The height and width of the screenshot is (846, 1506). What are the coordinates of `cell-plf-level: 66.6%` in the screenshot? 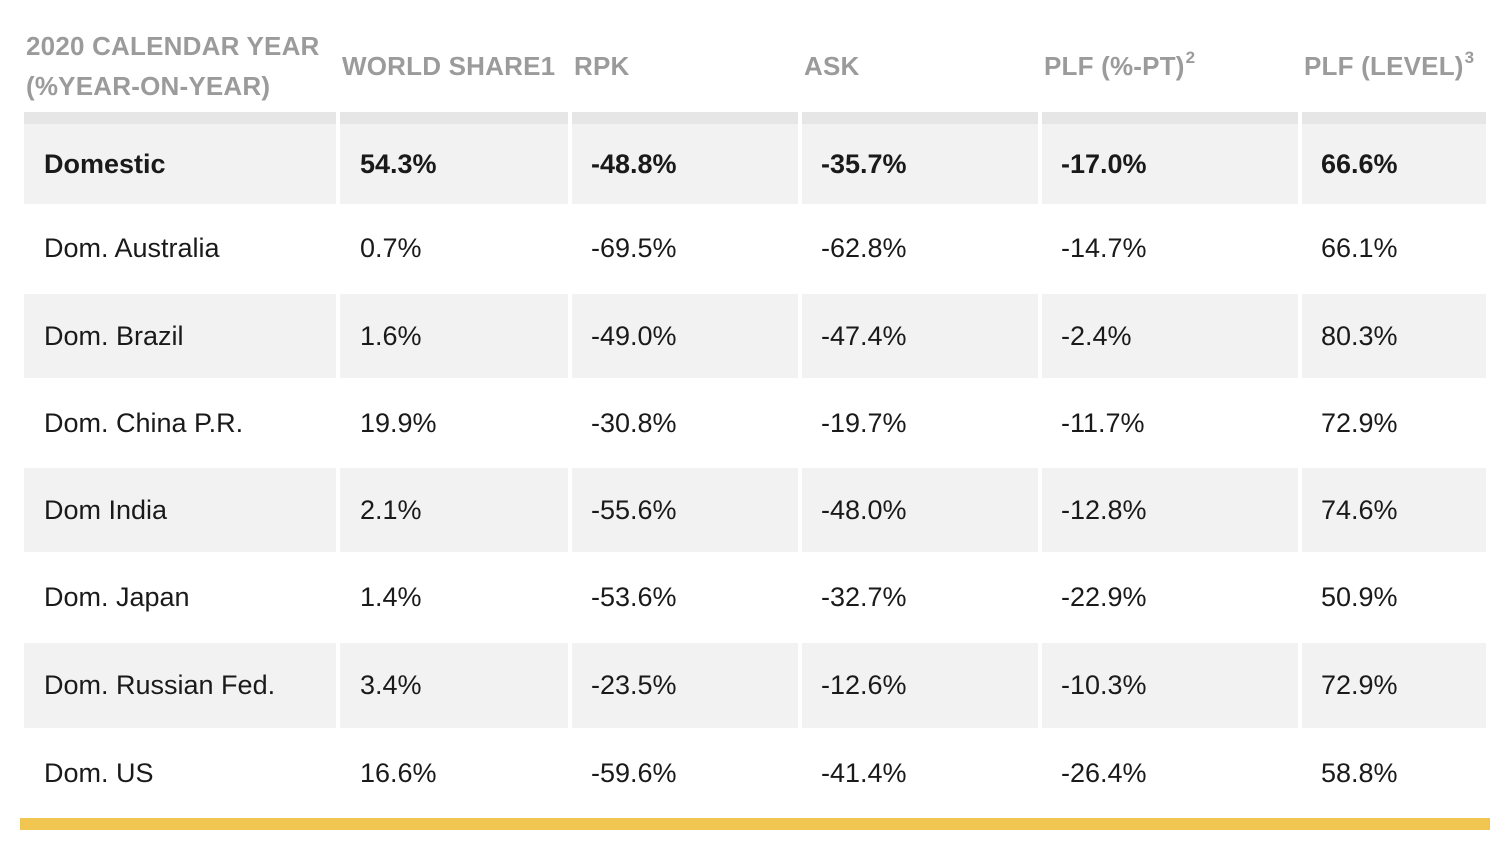 It's located at (1359, 163).